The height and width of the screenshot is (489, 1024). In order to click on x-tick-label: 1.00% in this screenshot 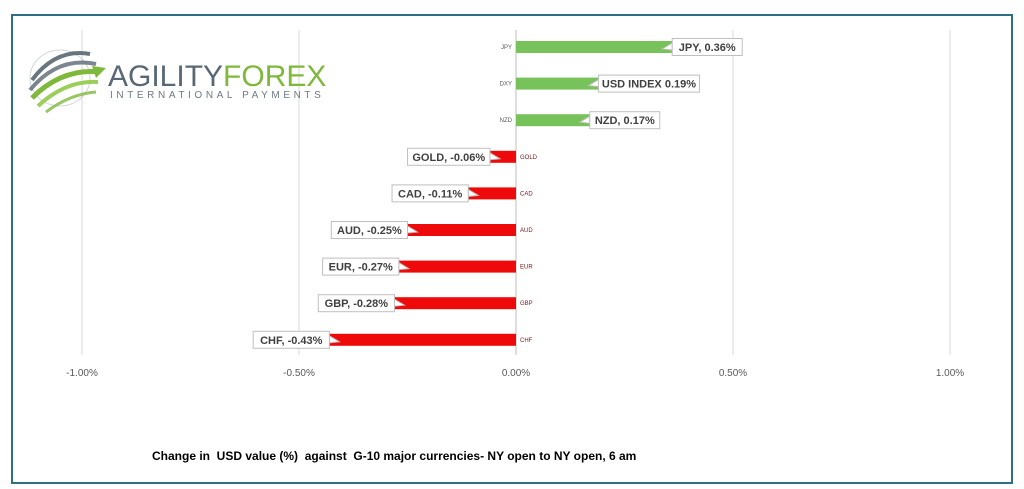, I will do `click(950, 373)`.